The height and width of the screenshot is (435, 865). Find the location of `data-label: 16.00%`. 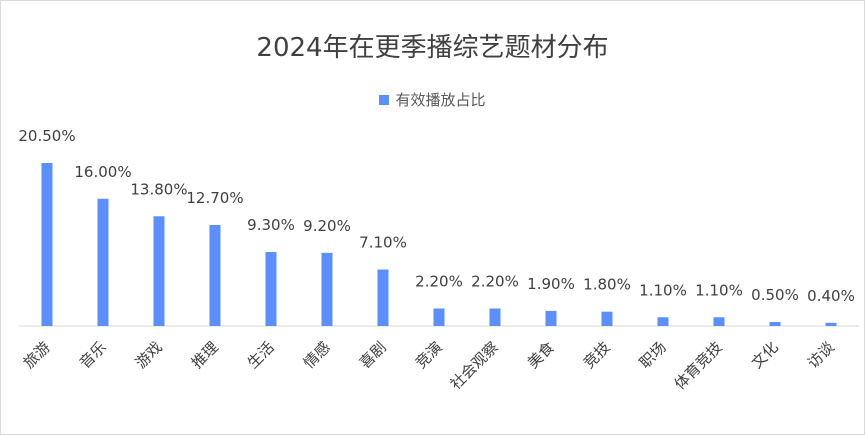

data-label: 16.00% is located at coordinates (102, 172).